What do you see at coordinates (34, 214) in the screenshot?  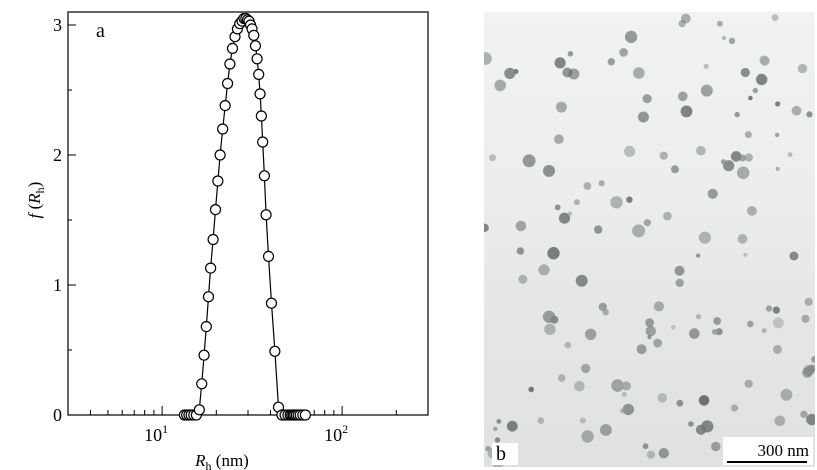 I see `y-axis-label-func: f` at bounding box center [34, 214].